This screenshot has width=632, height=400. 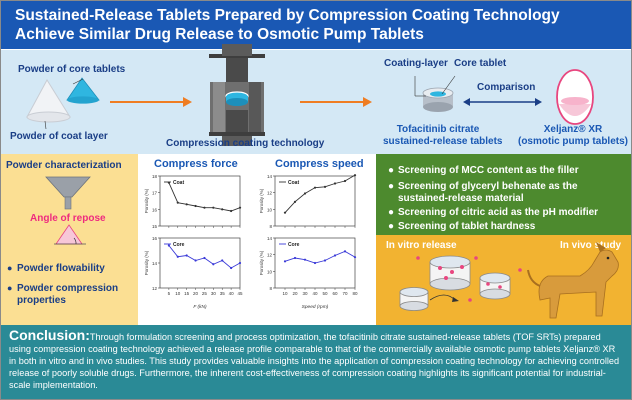 I want to click on compression-label: Compression coating technology, so click(x=245, y=143).